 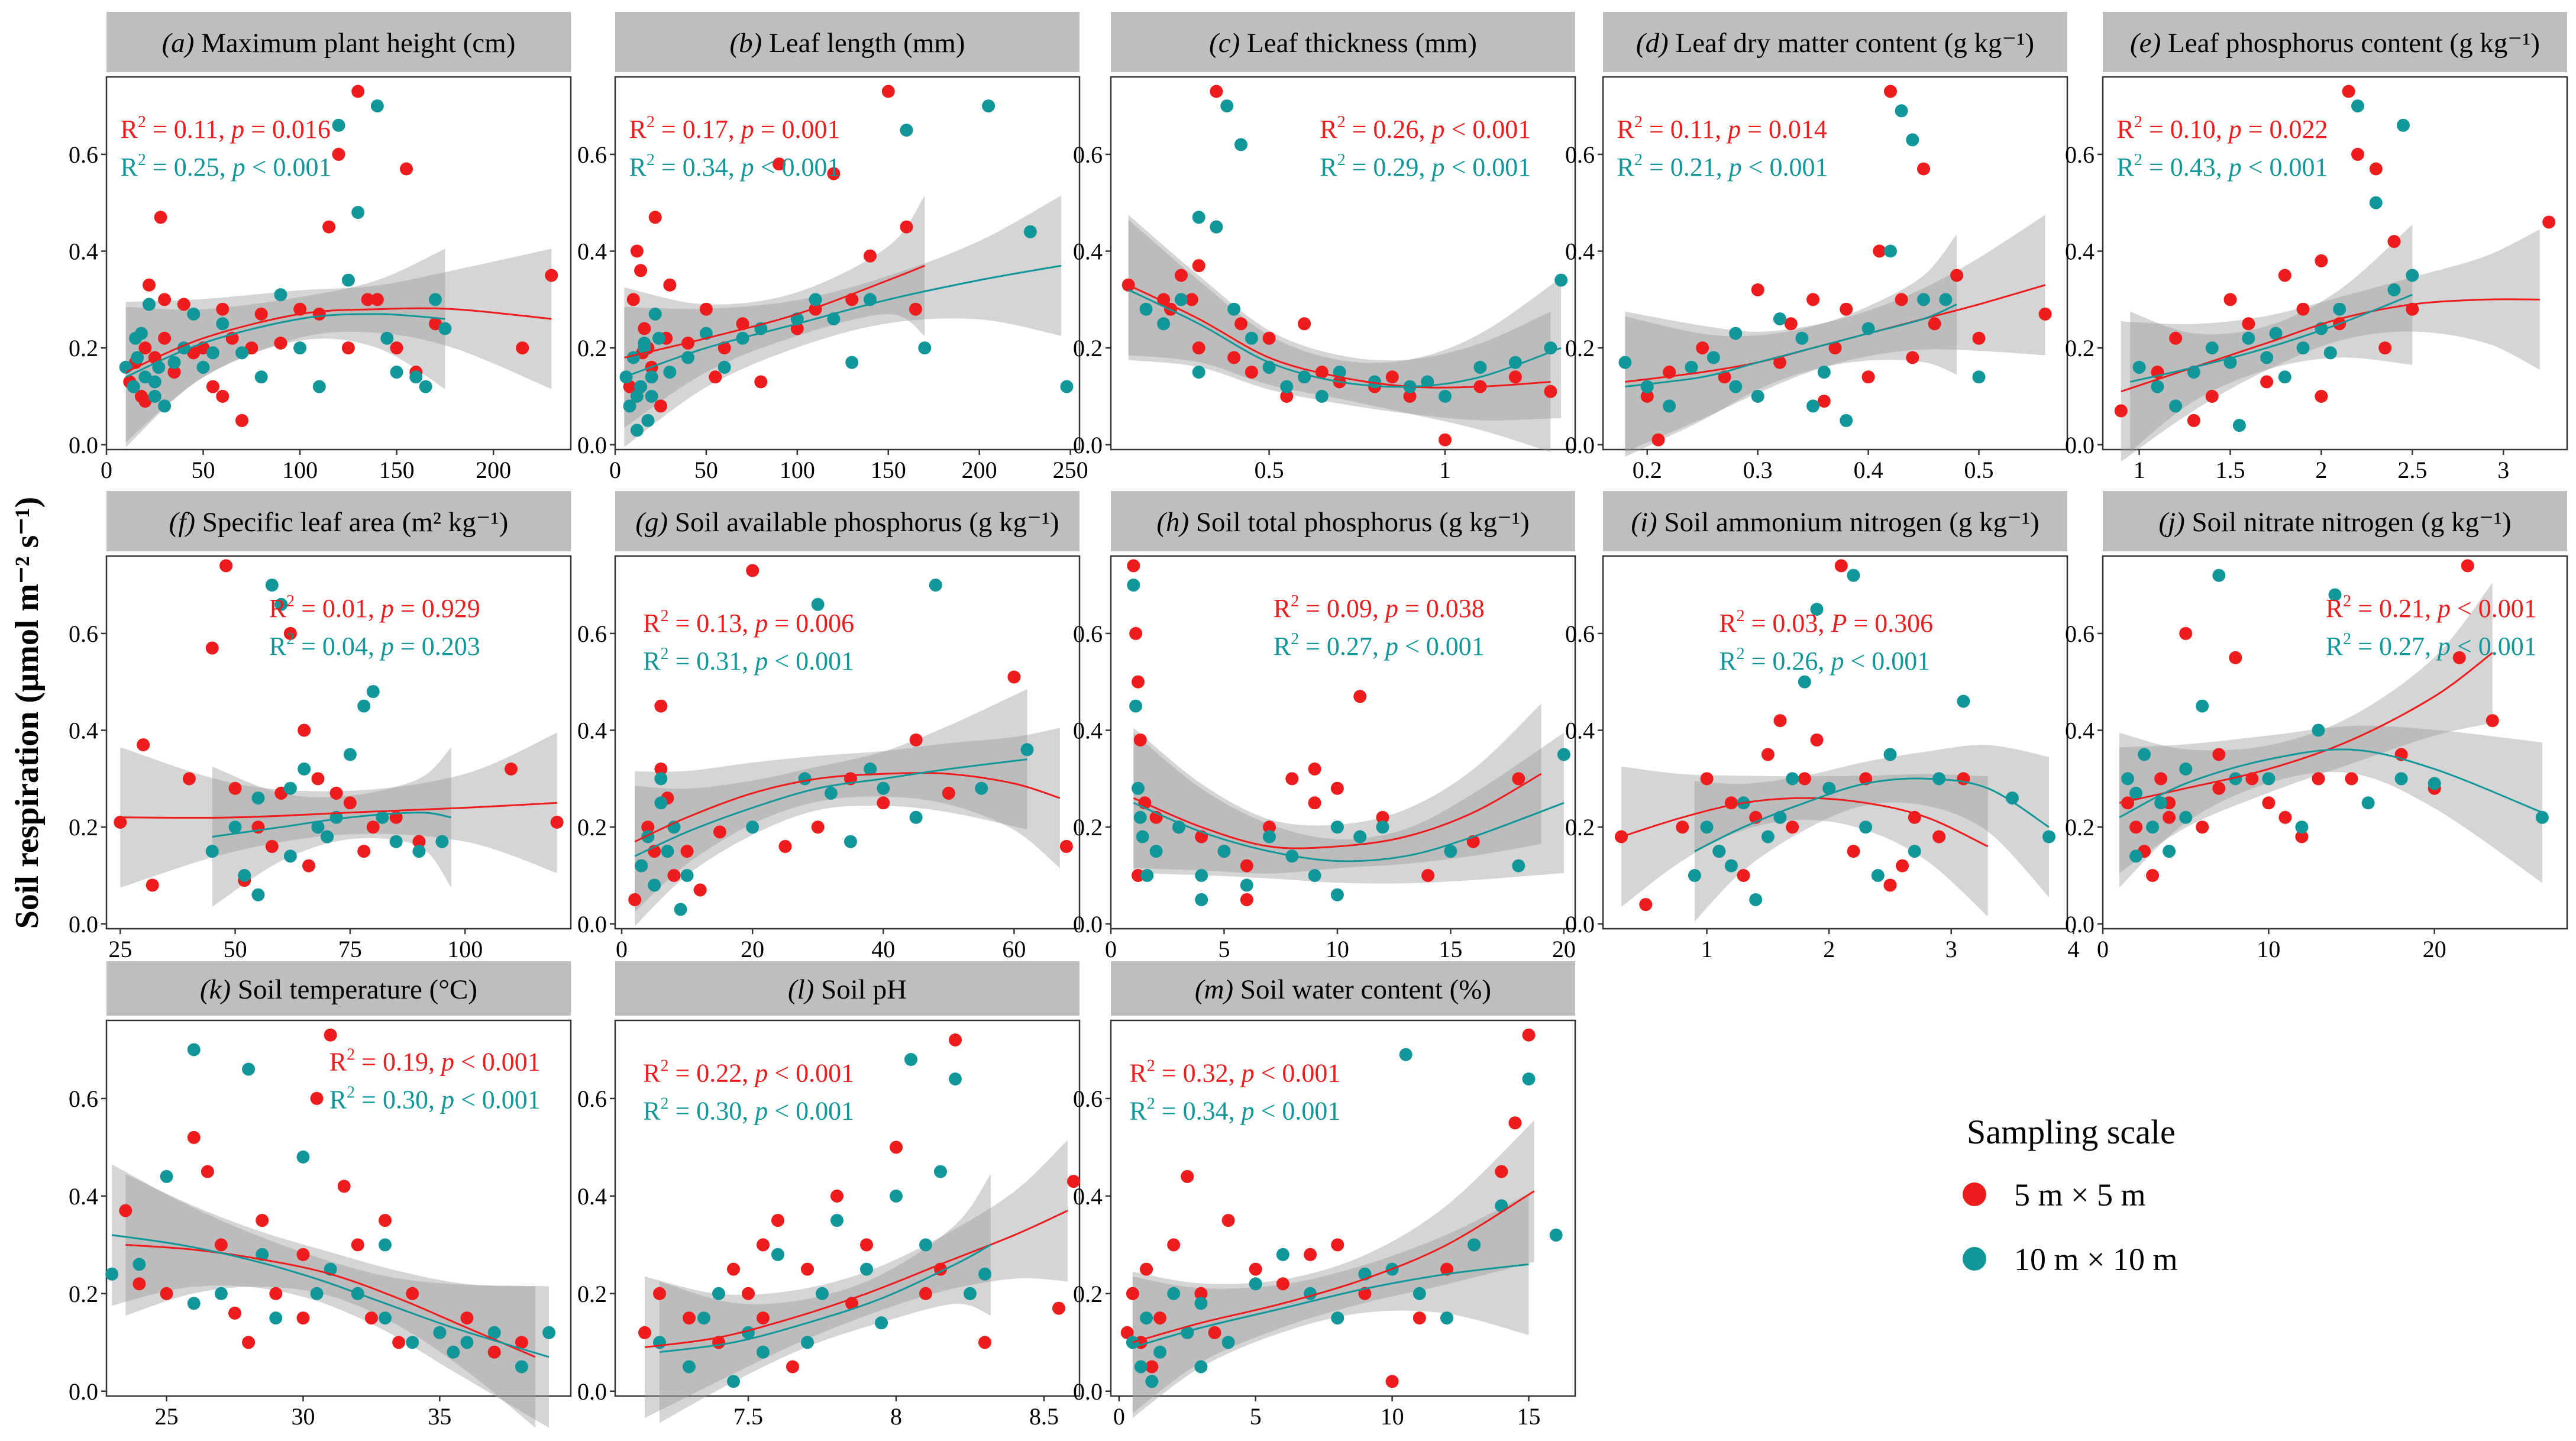 I want to click on y-tick-label: 0.4, so click(x=2080, y=731).